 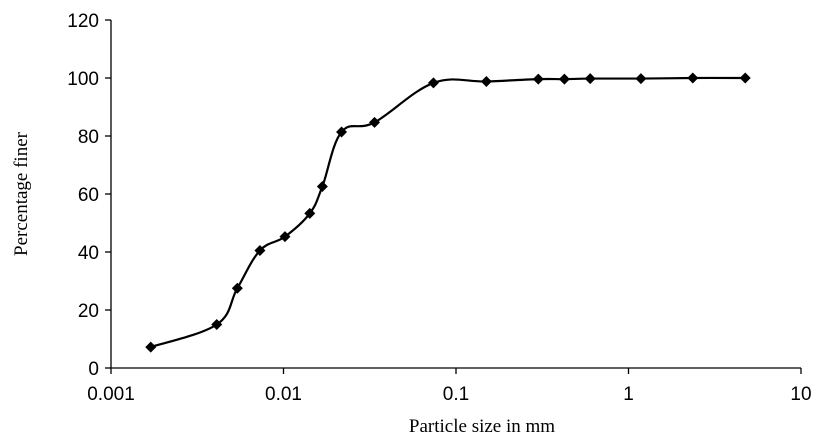 What do you see at coordinates (88, 137) in the screenshot?
I see `y-tick-label: 80` at bounding box center [88, 137].